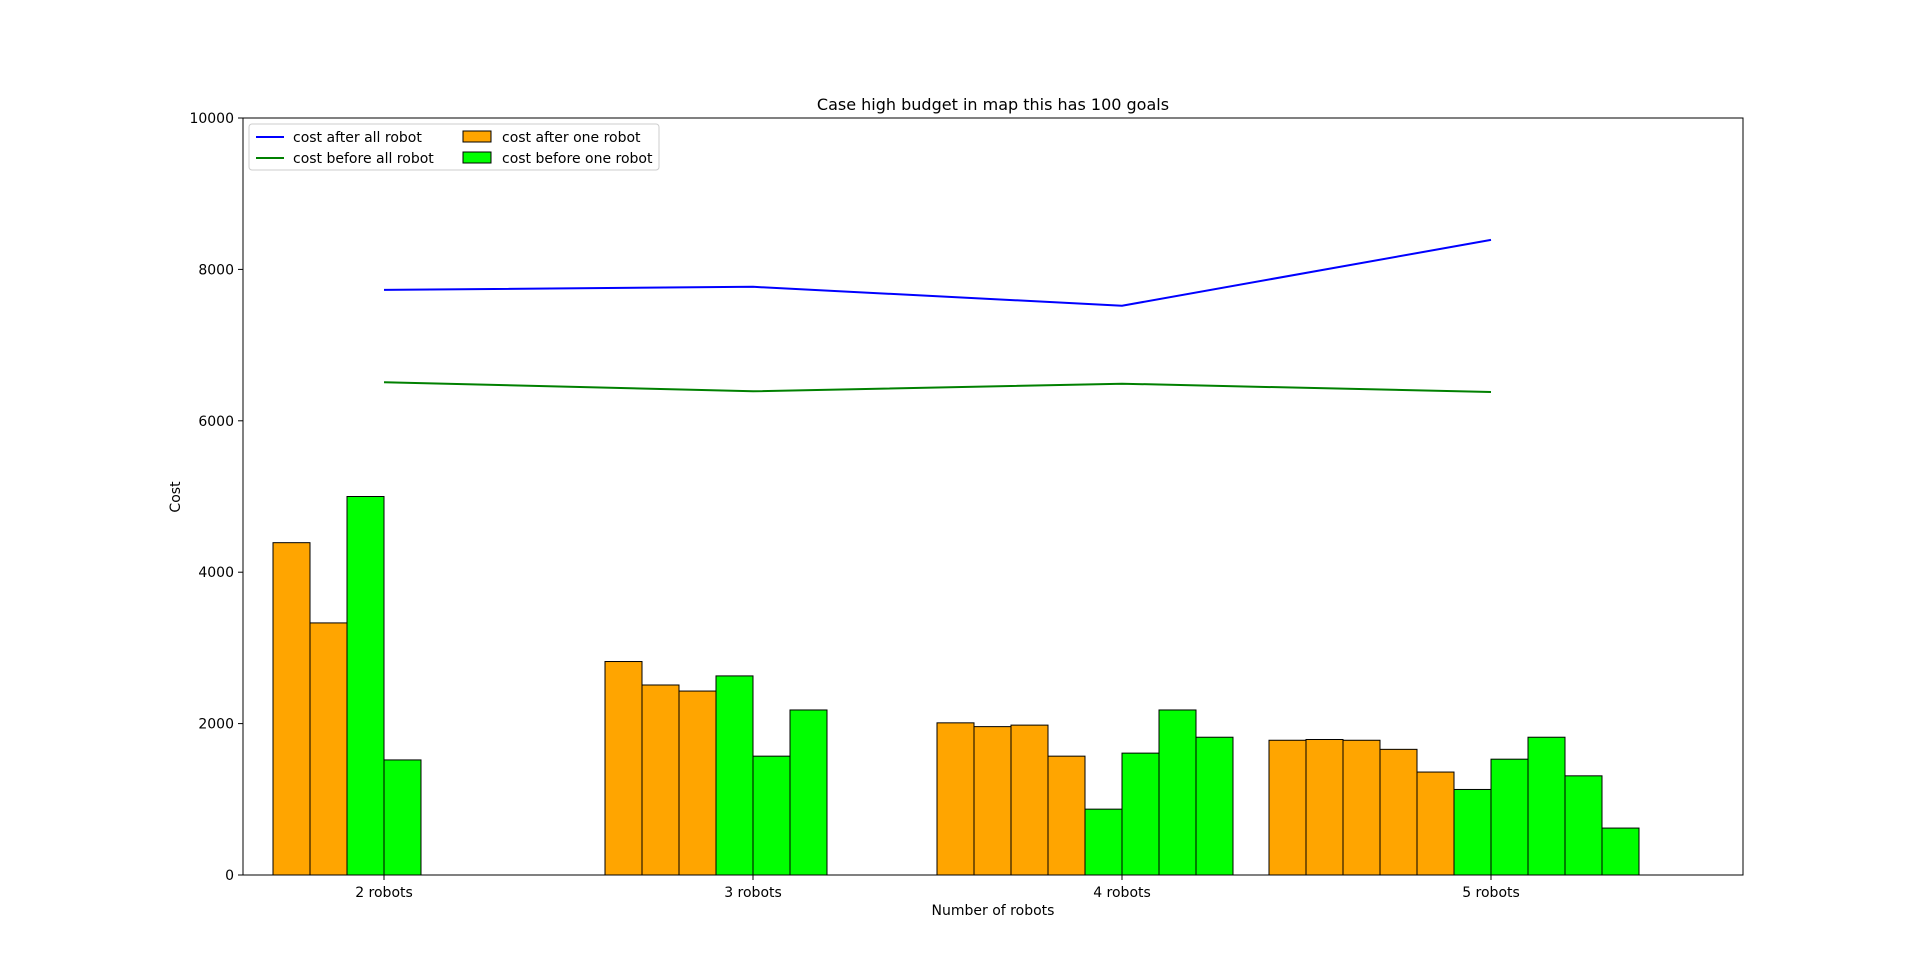 This screenshot has height=980, width=1920. Describe the element at coordinates (571, 138) in the screenshot. I see `legend-label-after-one: cost after one robot` at that location.